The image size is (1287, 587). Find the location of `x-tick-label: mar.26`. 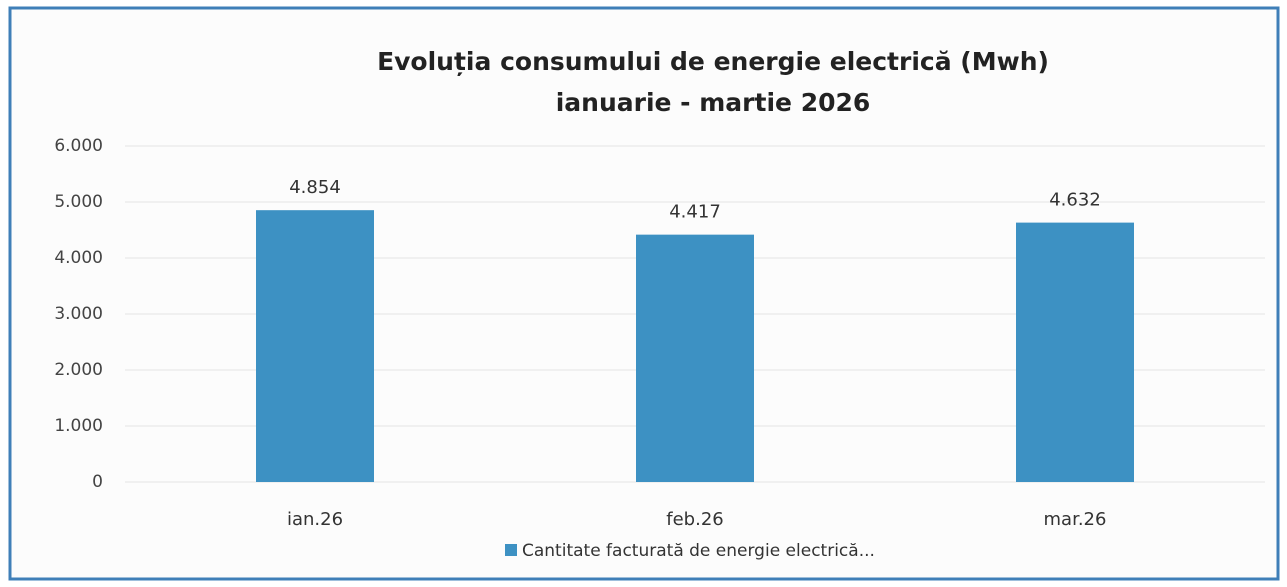

x-tick-label: mar.26 is located at coordinates (1075, 519).